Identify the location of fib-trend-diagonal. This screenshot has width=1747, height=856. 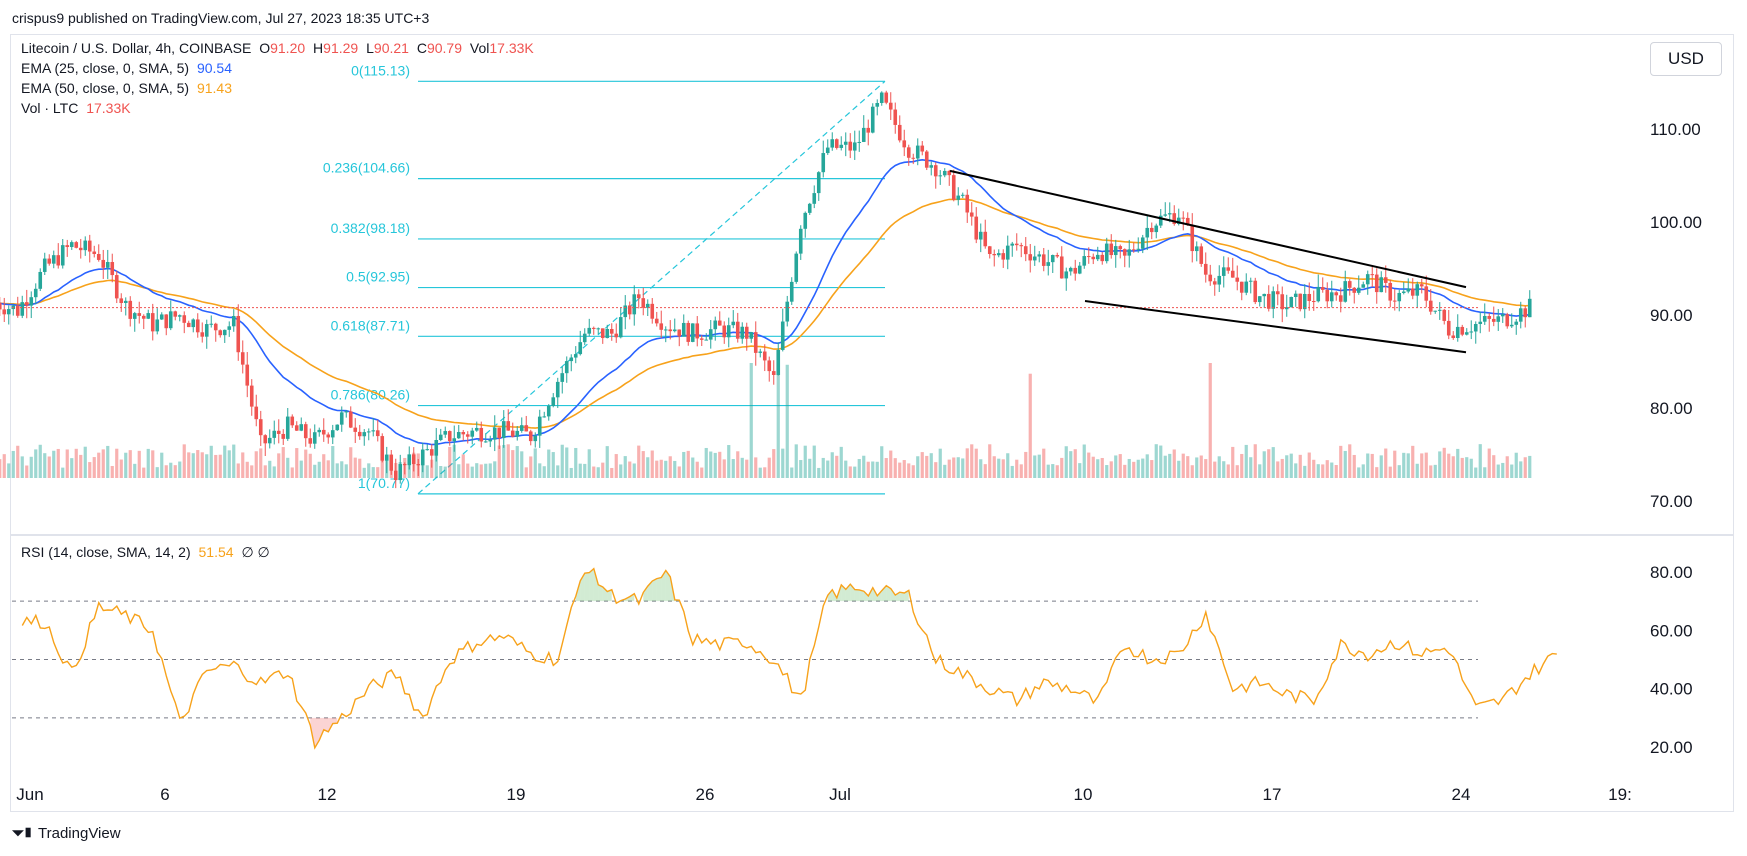
(651, 287).